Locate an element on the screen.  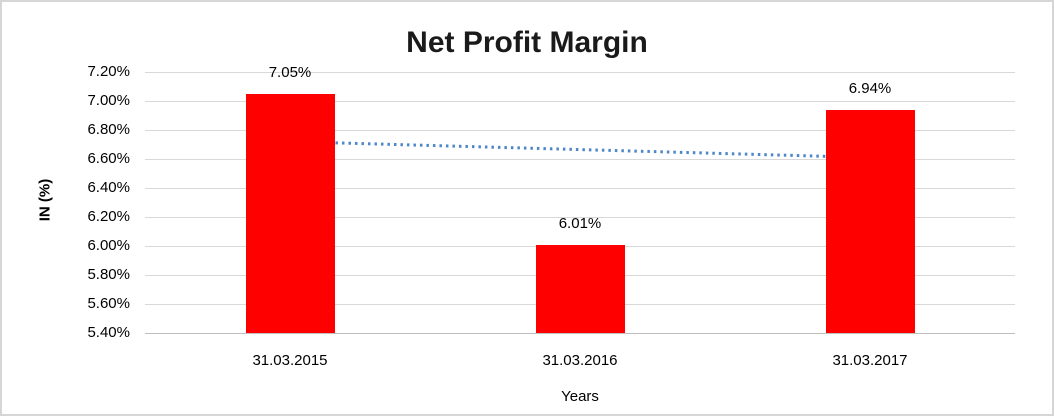
y-axis-tick-label: 5.40% is located at coordinates (108, 332).